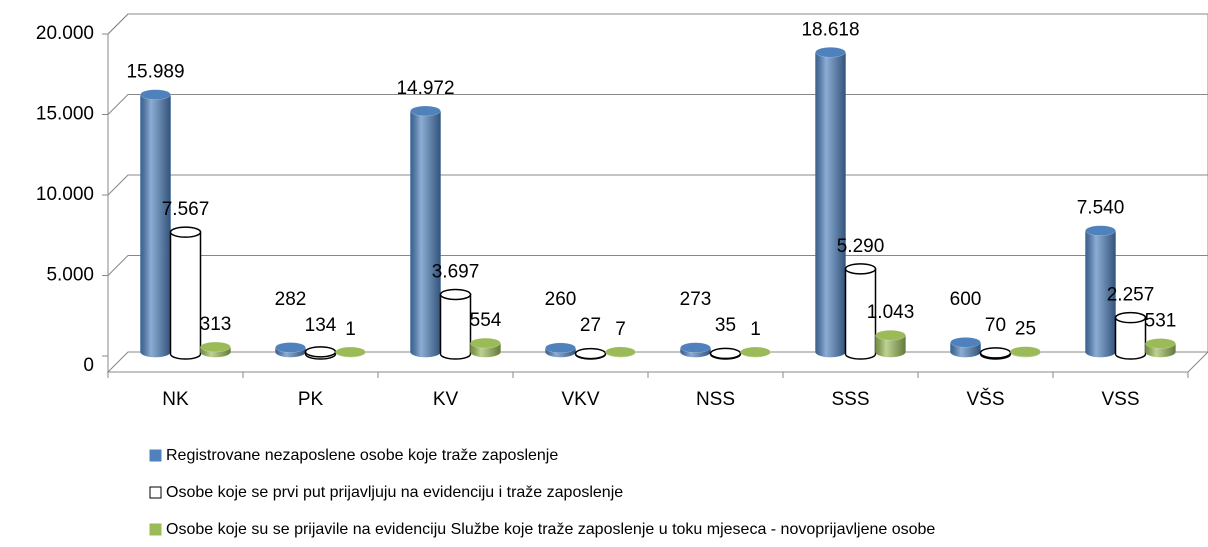  I want to click on value-label: 260, so click(561, 299).